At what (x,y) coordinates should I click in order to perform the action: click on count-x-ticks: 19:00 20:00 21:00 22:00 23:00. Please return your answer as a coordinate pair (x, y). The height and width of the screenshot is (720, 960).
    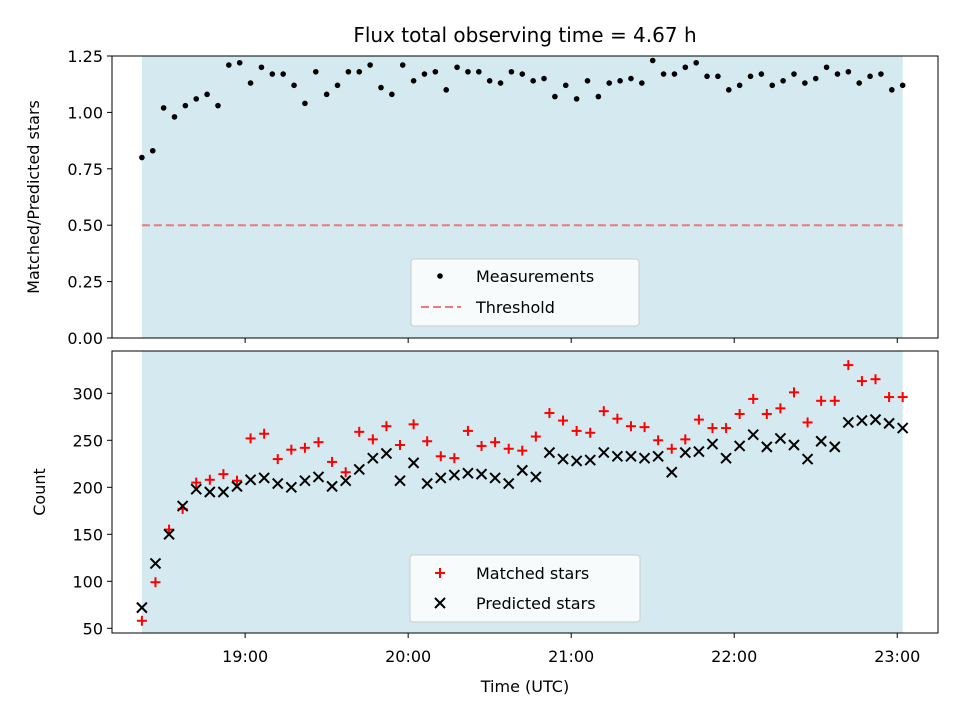
    Looking at the image, I should click on (571, 649).